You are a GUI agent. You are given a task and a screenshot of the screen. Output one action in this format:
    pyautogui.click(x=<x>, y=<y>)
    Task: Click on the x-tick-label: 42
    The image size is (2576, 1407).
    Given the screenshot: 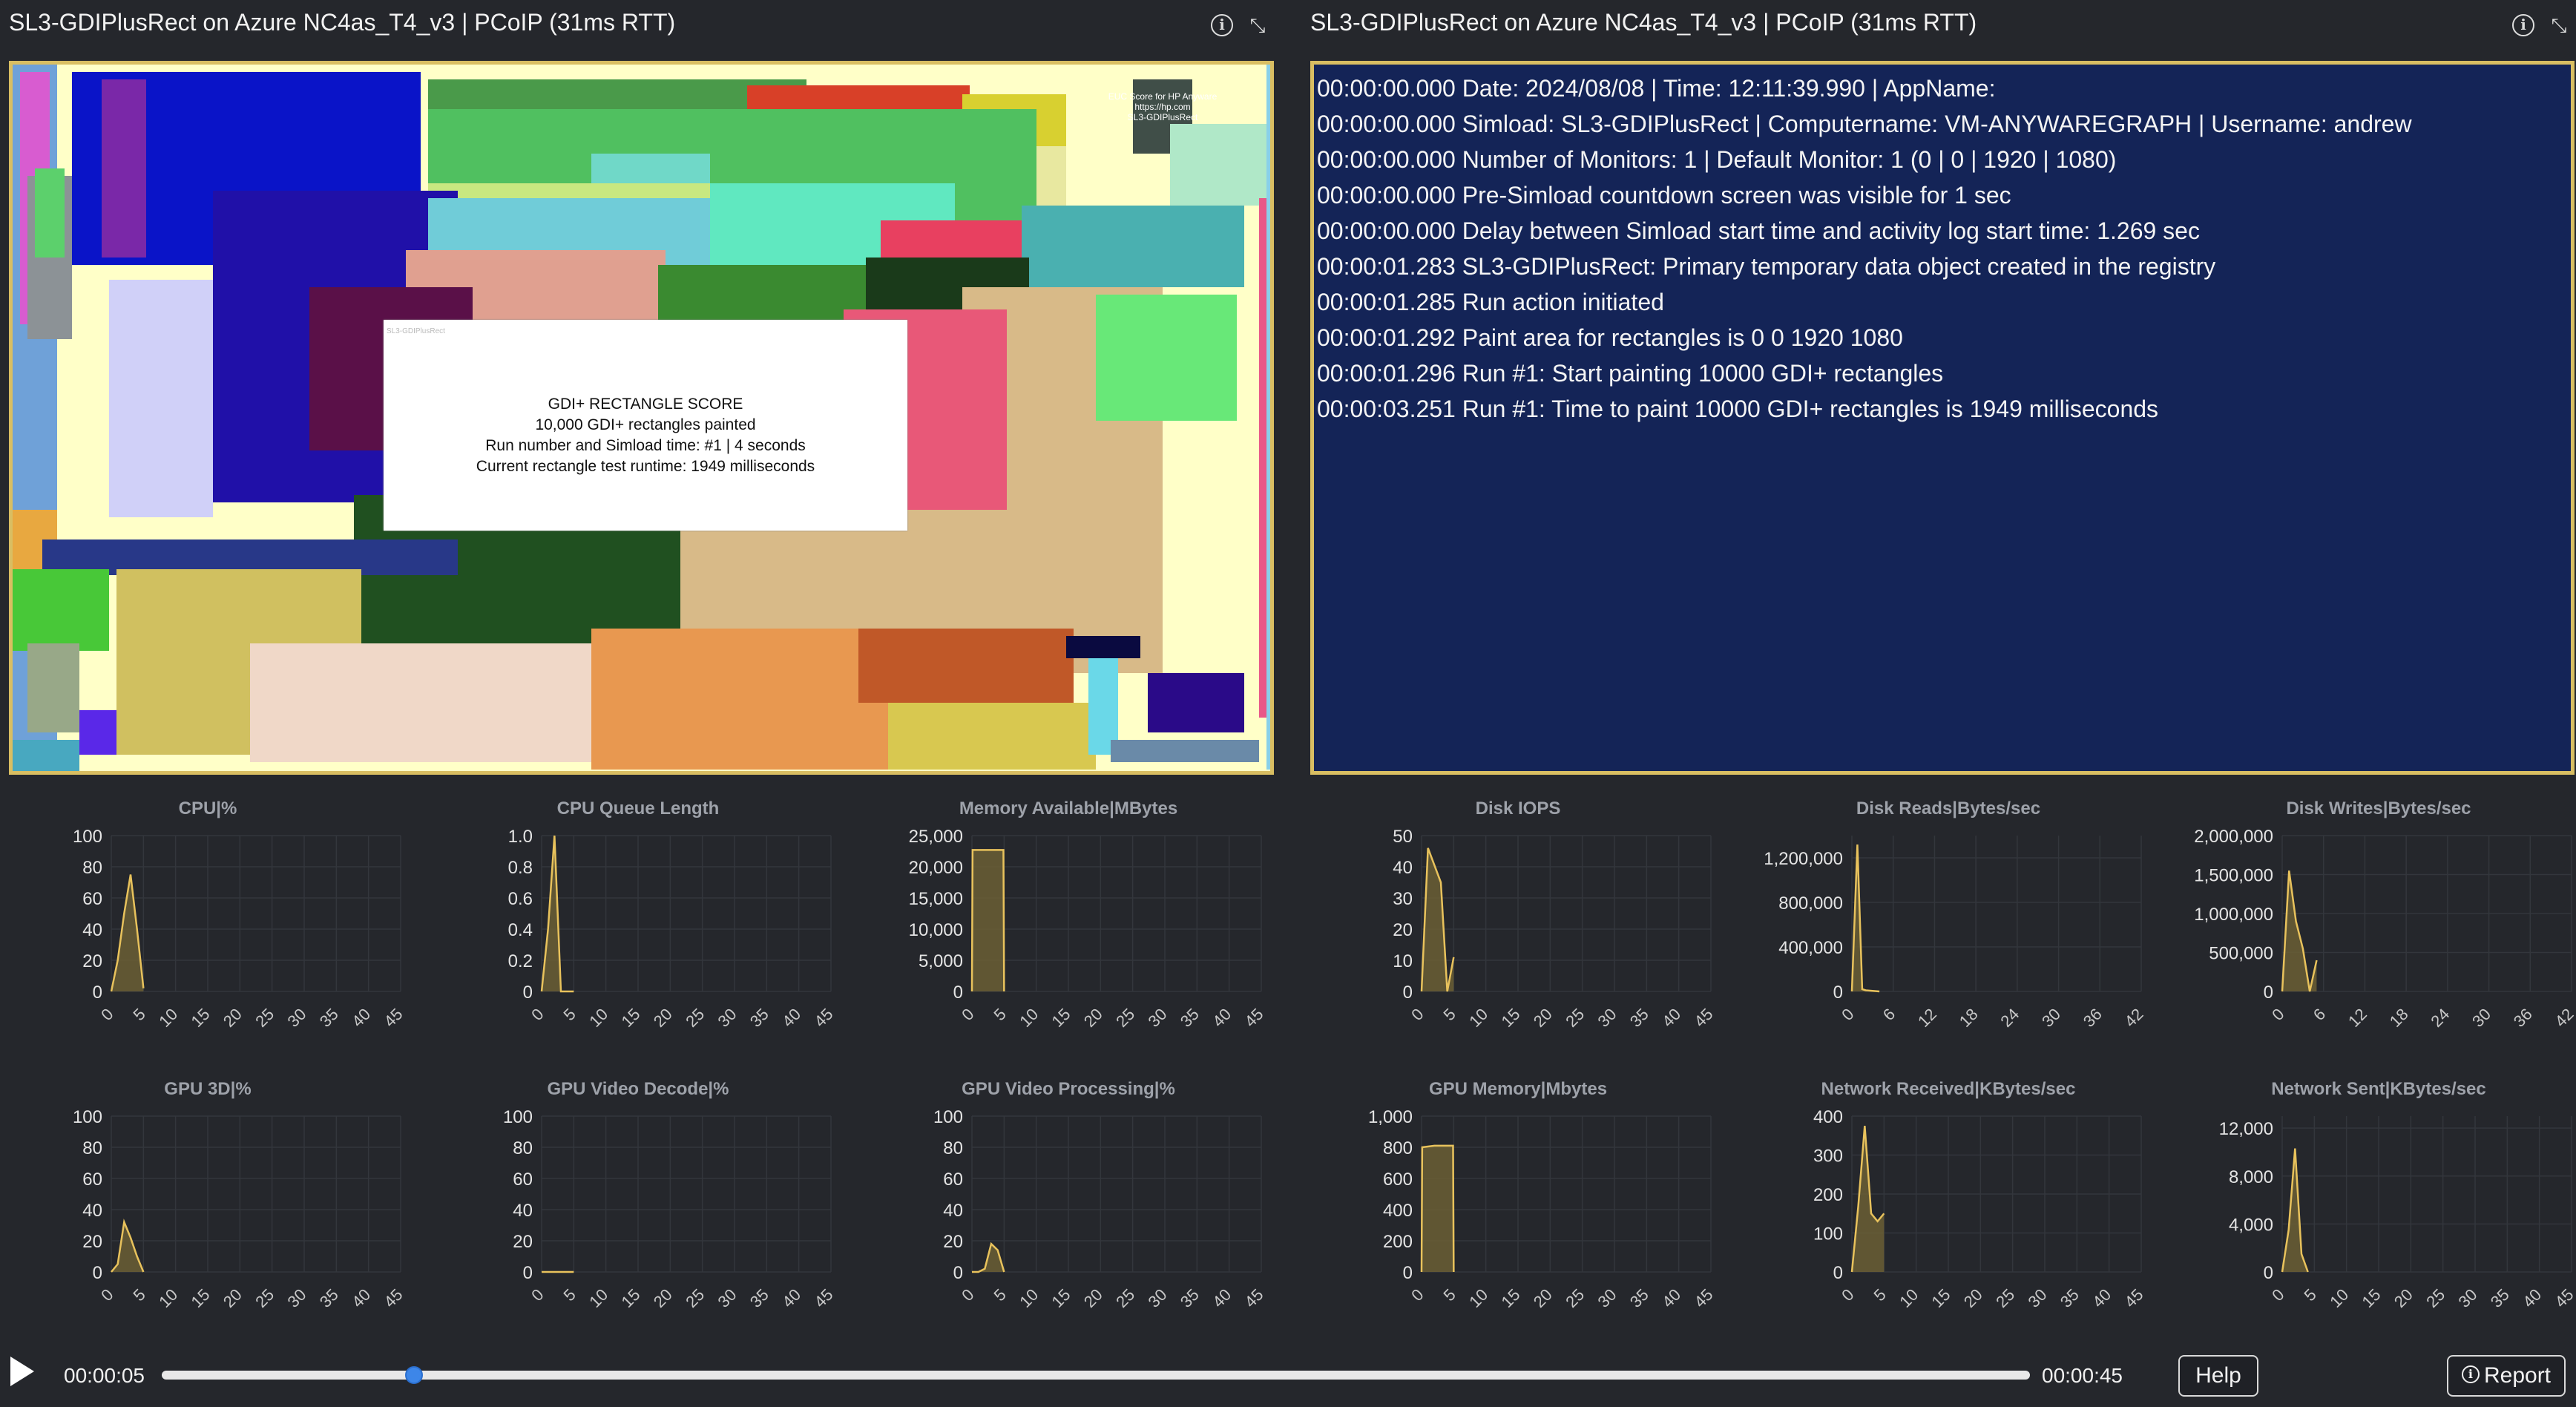 What is the action you would take?
    pyautogui.click(x=2564, y=1018)
    